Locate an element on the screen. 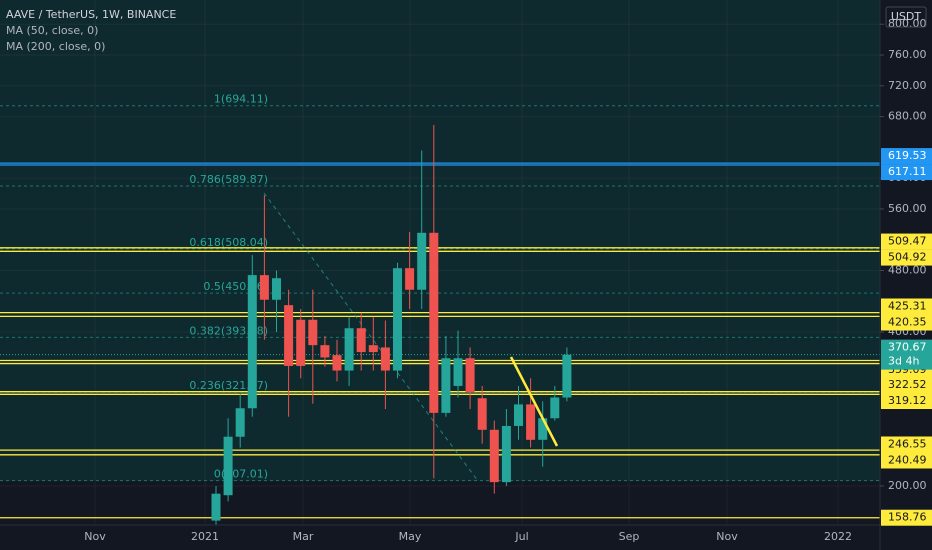 This screenshot has width=932, height=550. price-label: 246.55 is located at coordinates (907, 443).